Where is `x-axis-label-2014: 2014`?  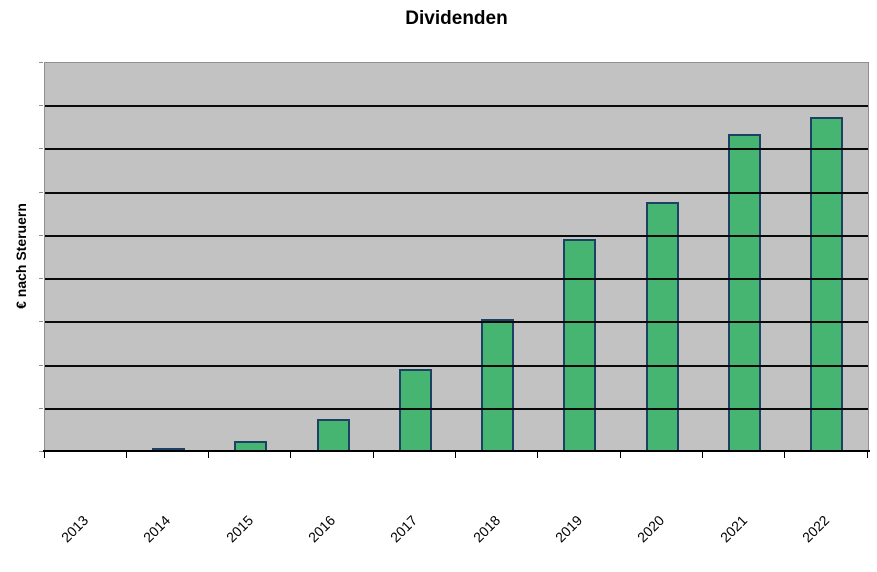 x-axis-label-2014: 2014 is located at coordinates (157, 529).